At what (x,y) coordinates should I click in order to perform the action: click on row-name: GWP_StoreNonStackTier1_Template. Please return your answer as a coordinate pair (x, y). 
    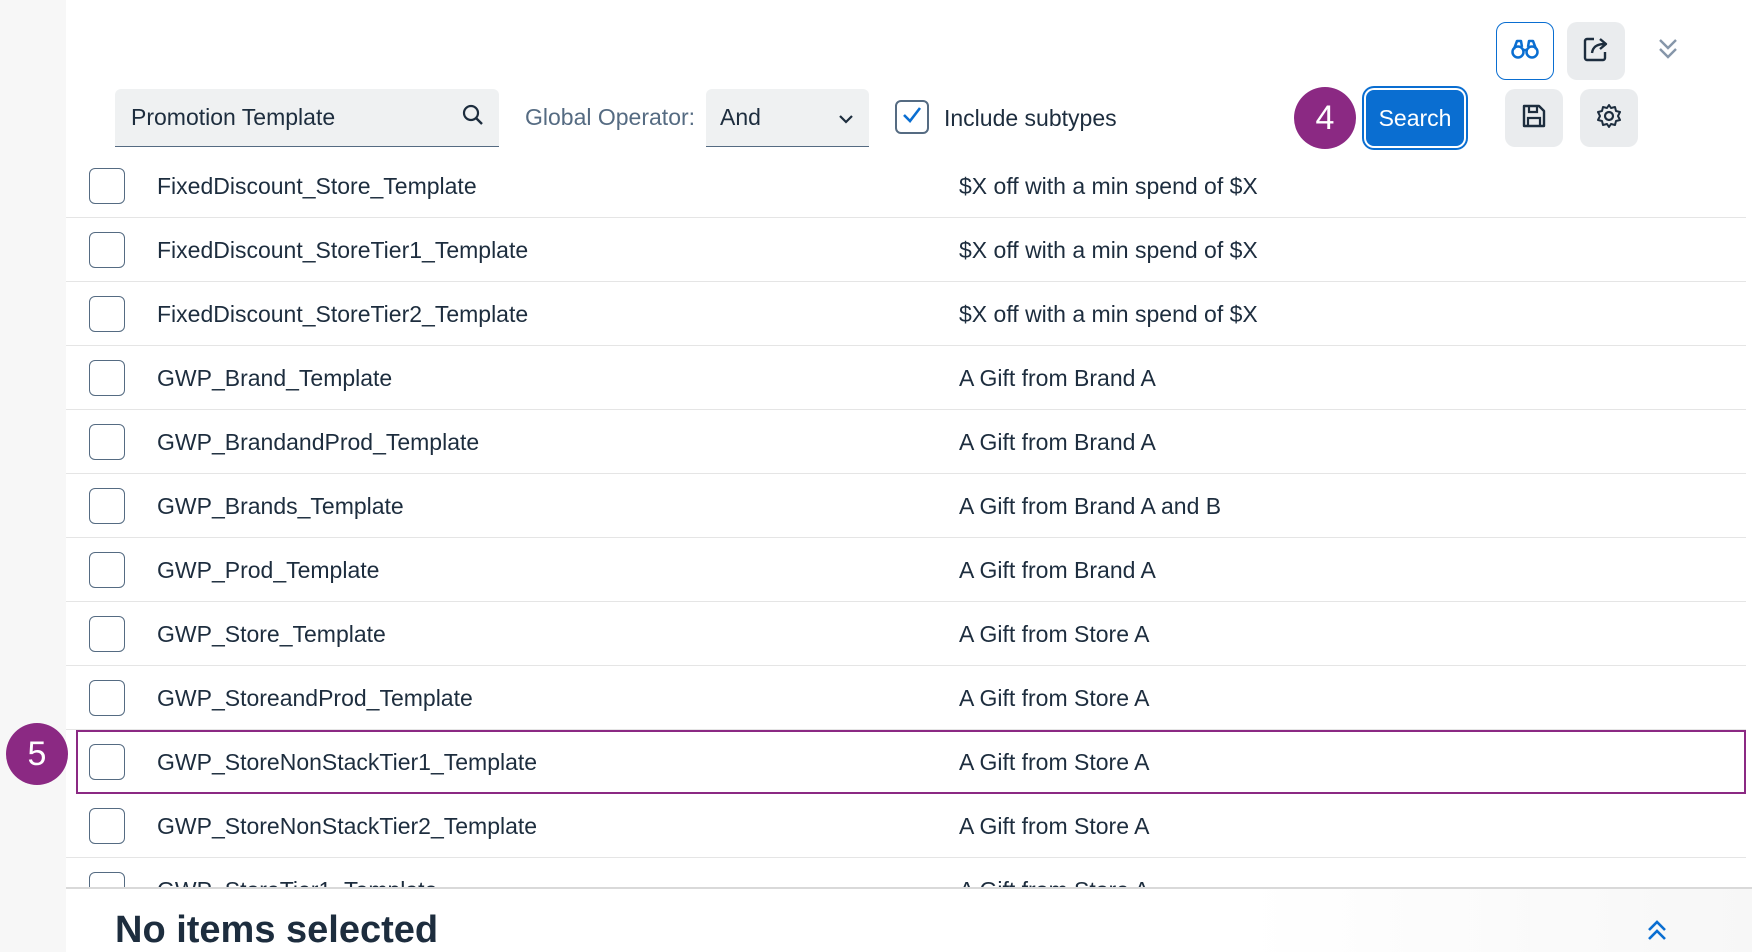
    Looking at the image, I should click on (347, 762).